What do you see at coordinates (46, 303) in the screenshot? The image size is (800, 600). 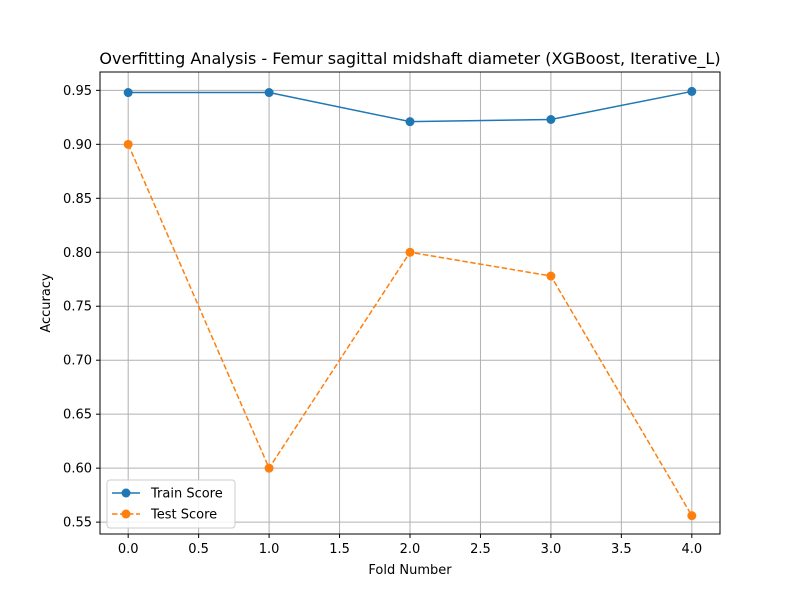 I see `y-axis-label: Accuracy` at bounding box center [46, 303].